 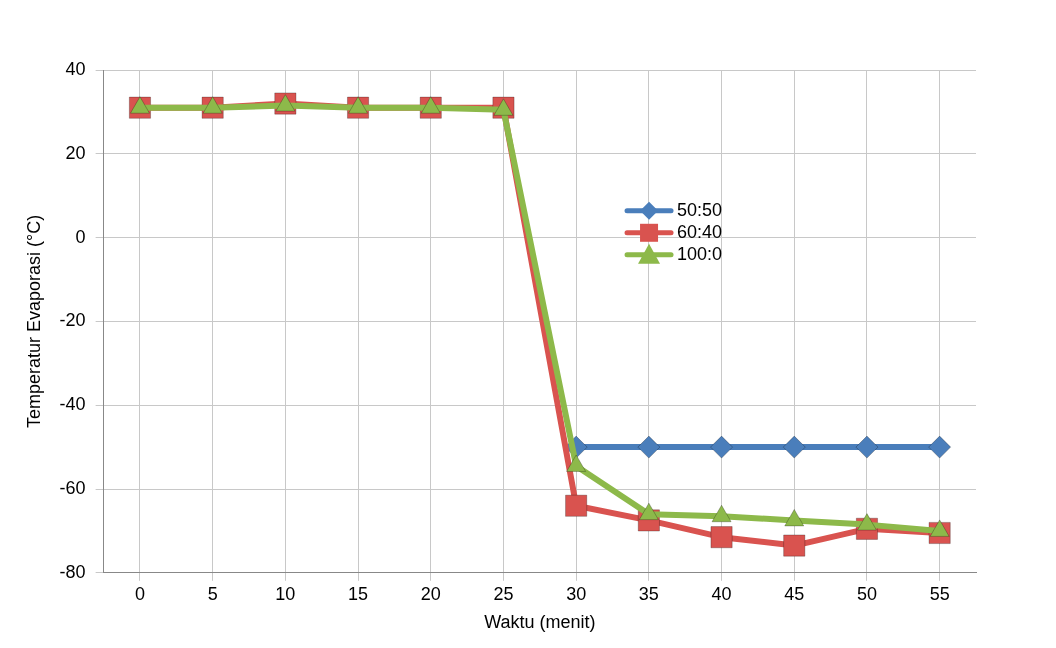 What do you see at coordinates (33, 321) in the screenshot?
I see `y-axis-title: Temperatur Evaporasi (°C)` at bounding box center [33, 321].